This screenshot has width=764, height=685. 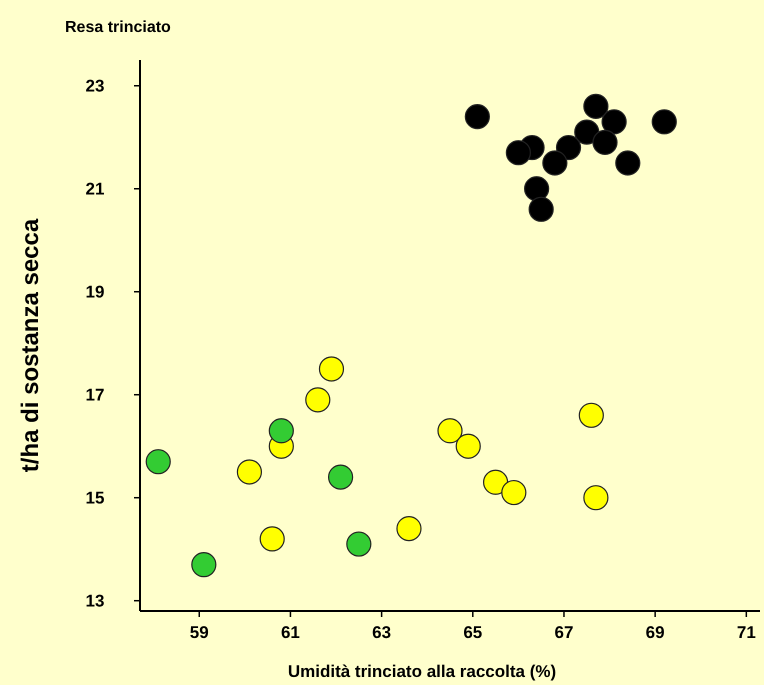 What do you see at coordinates (95, 601) in the screenshot?
I see `y-tick-label: 13` at bounding box center [95, 601].